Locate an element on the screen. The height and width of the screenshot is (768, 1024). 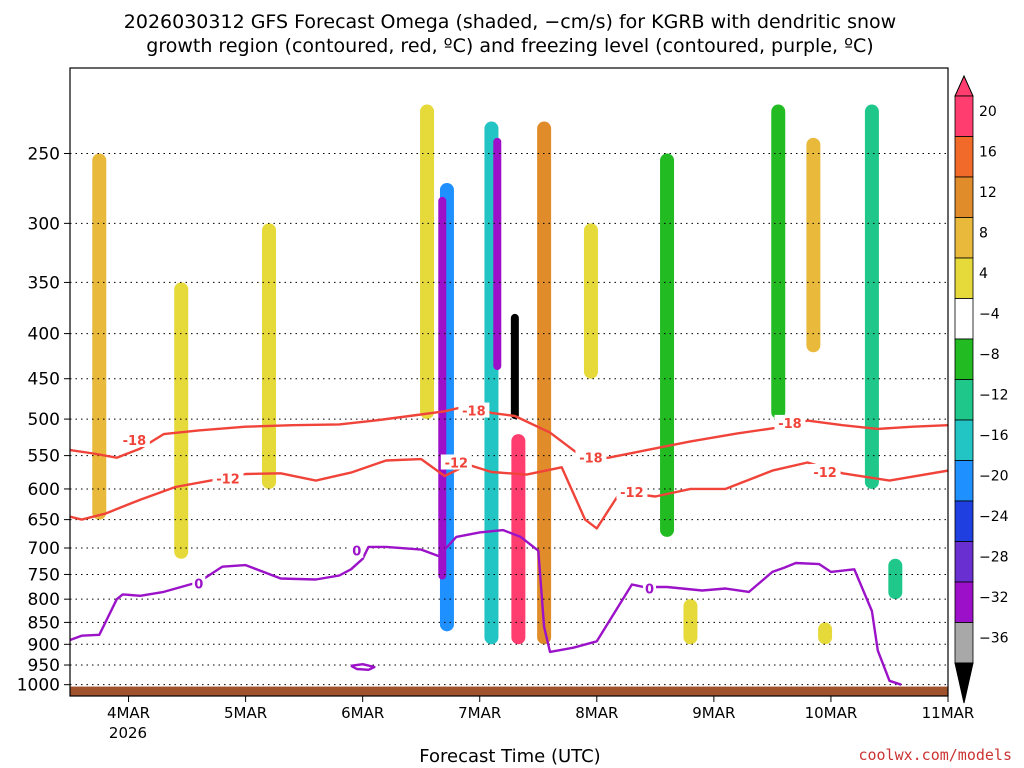
y-tick-label: 700 is located at coordinates (44, 549).